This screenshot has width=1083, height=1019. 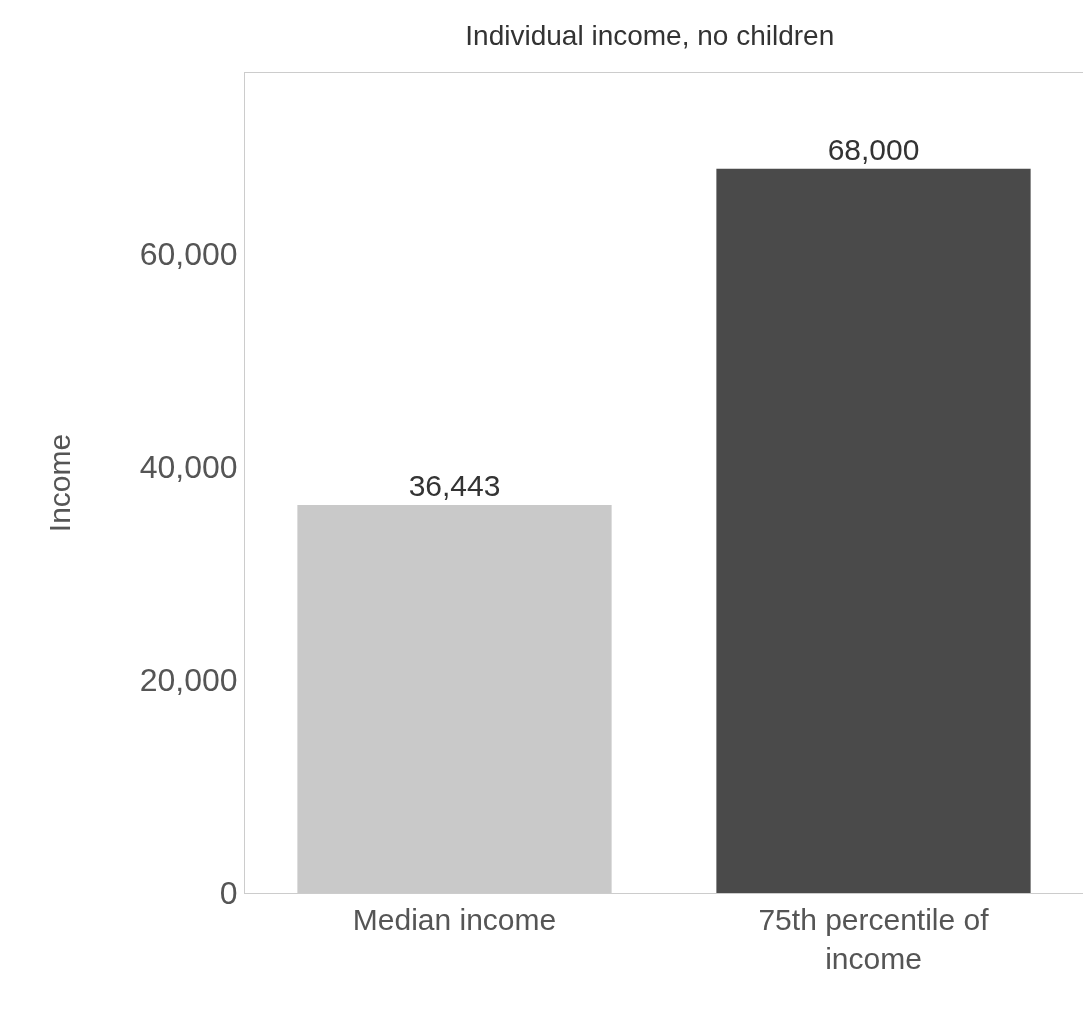 What do you see at coordinates (188, 254) in the screenshot?
I see `y-tick-label: 60,000` at bounding box center [188, 254].